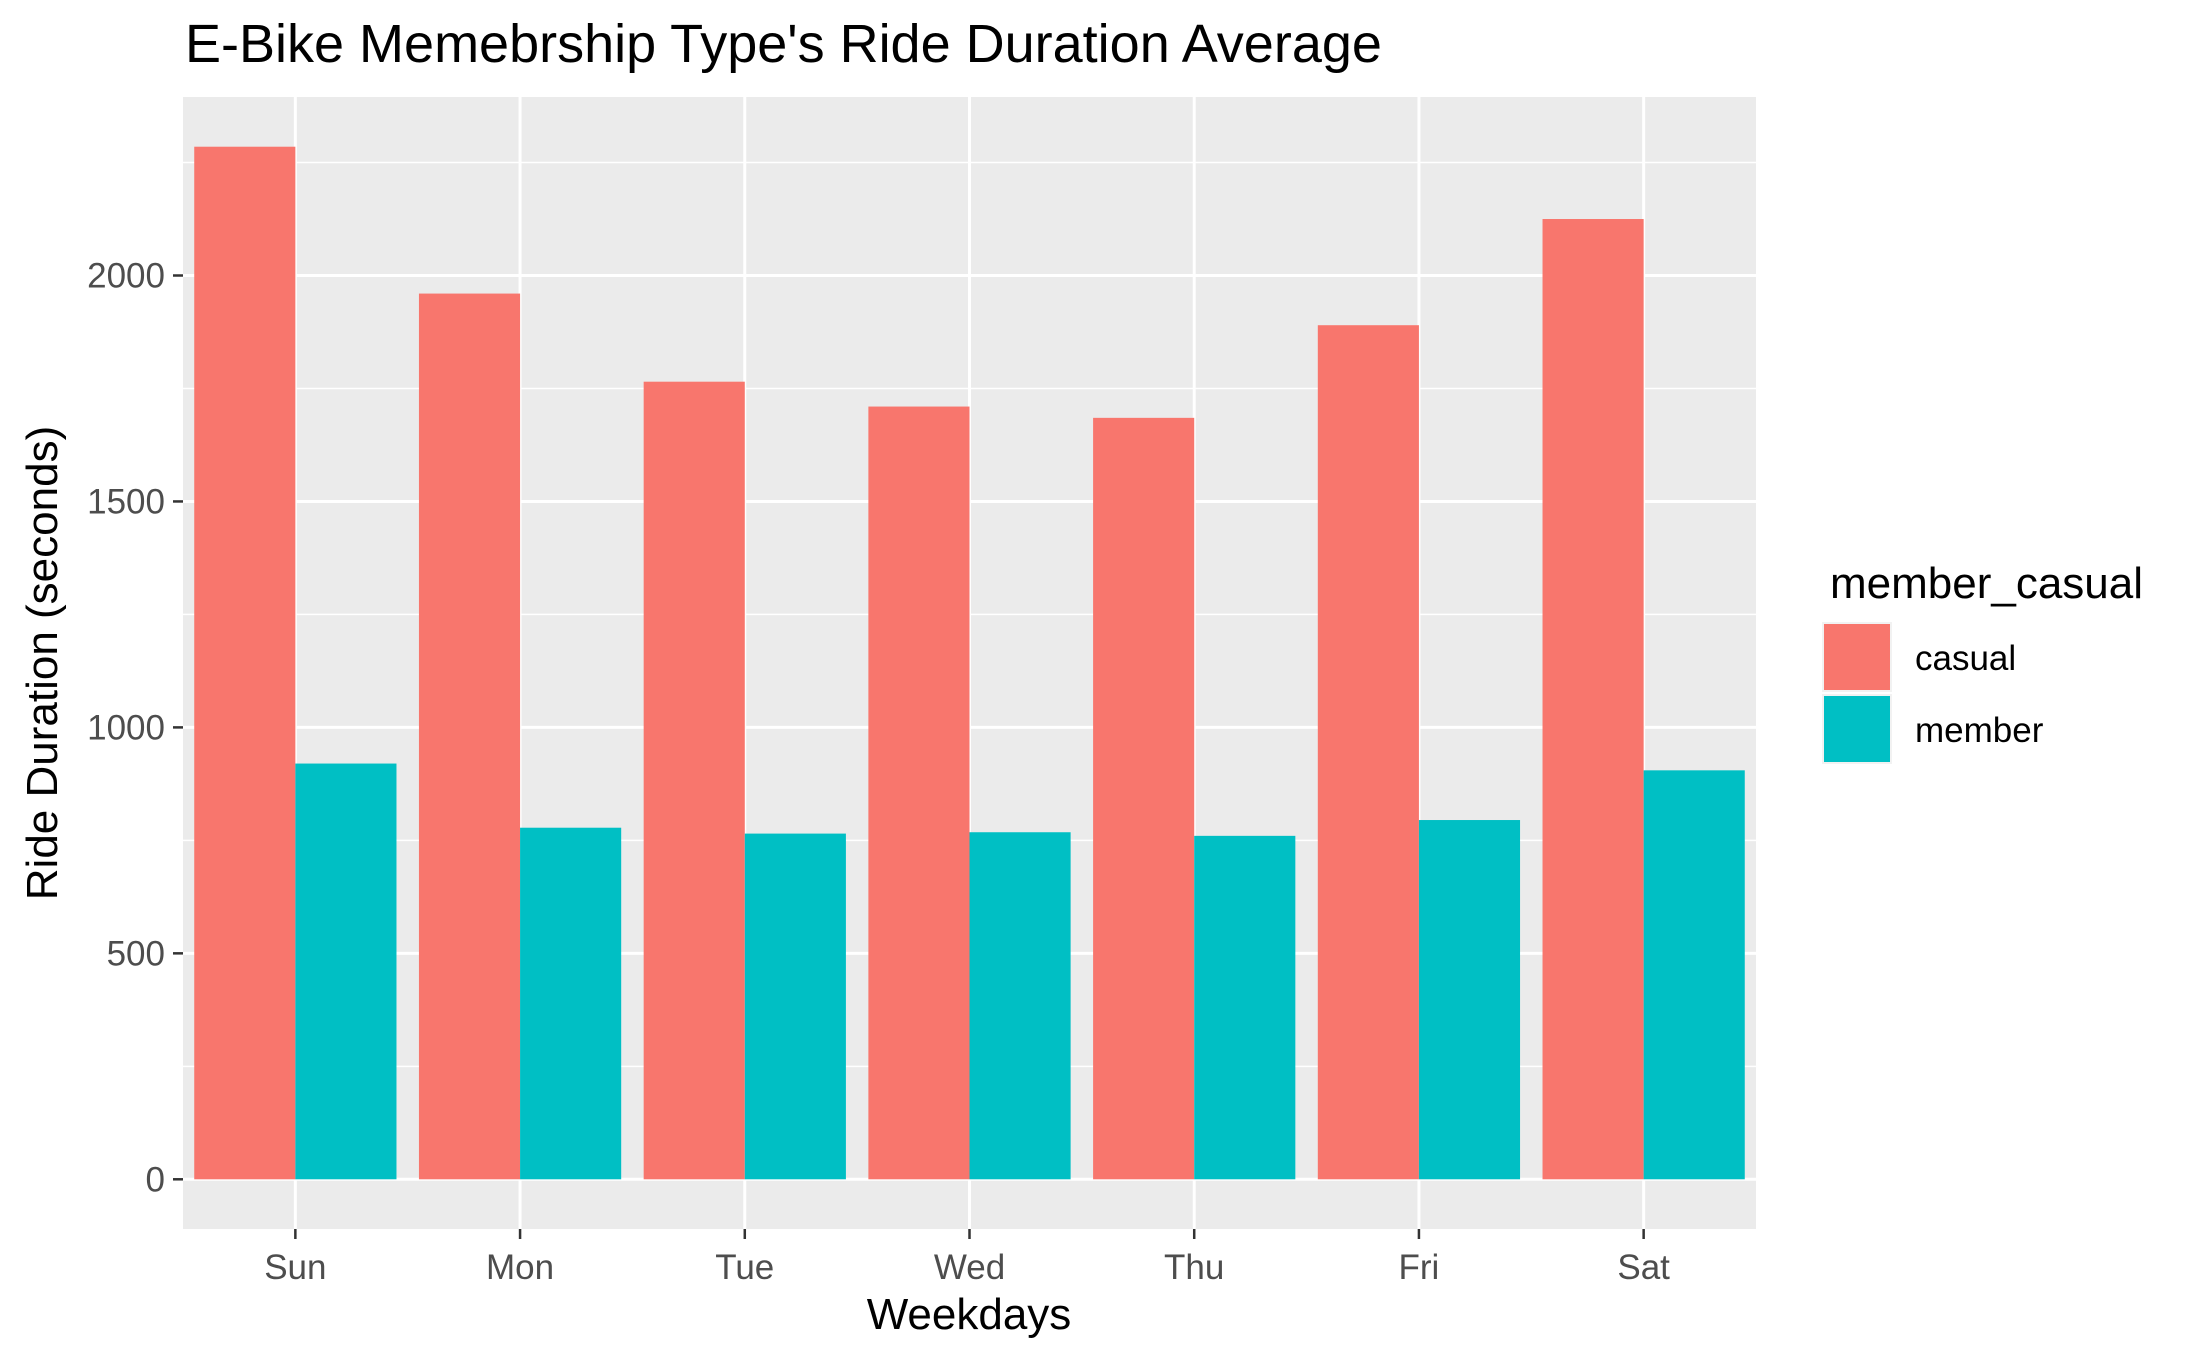 The width and height of the screenshot is (2187, 1350). What do you see at coordinates (126, 501) in the screenshot?
I see `y-tick-label: 1500` at bounding box center [126, 501].